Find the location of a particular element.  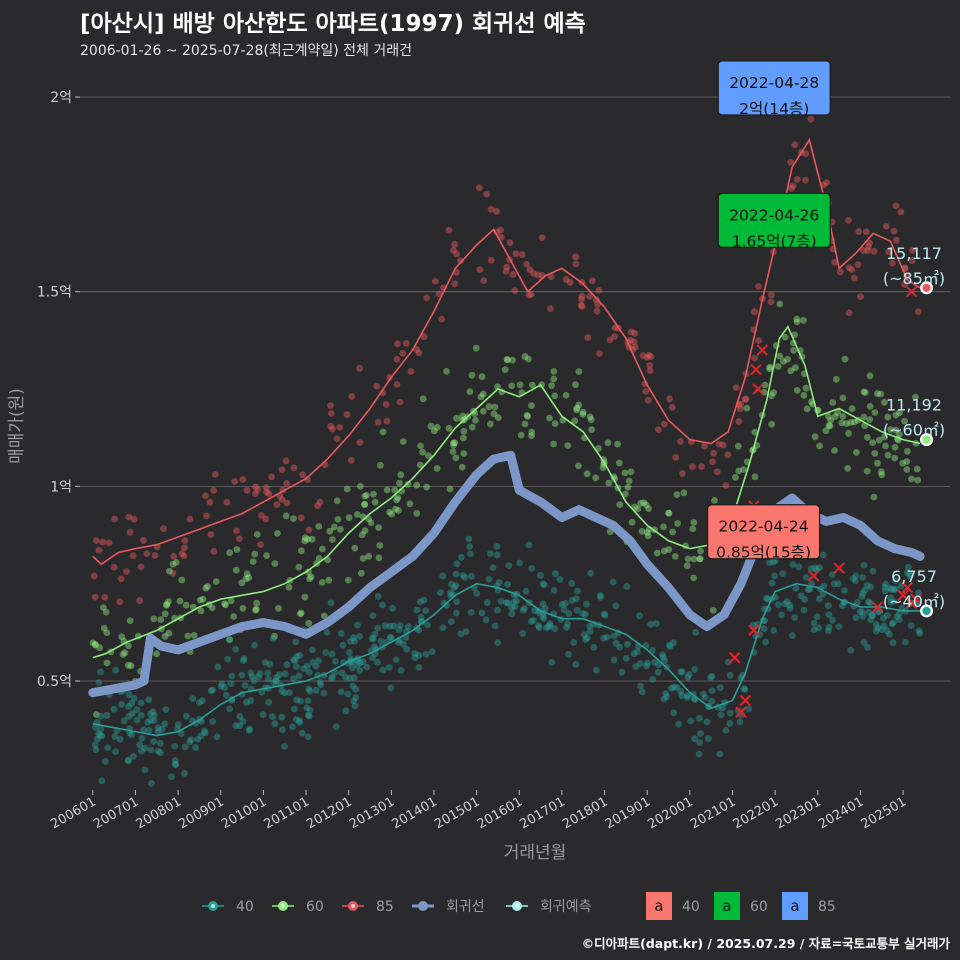

cancel-mark is located at coordinates (734, 657).